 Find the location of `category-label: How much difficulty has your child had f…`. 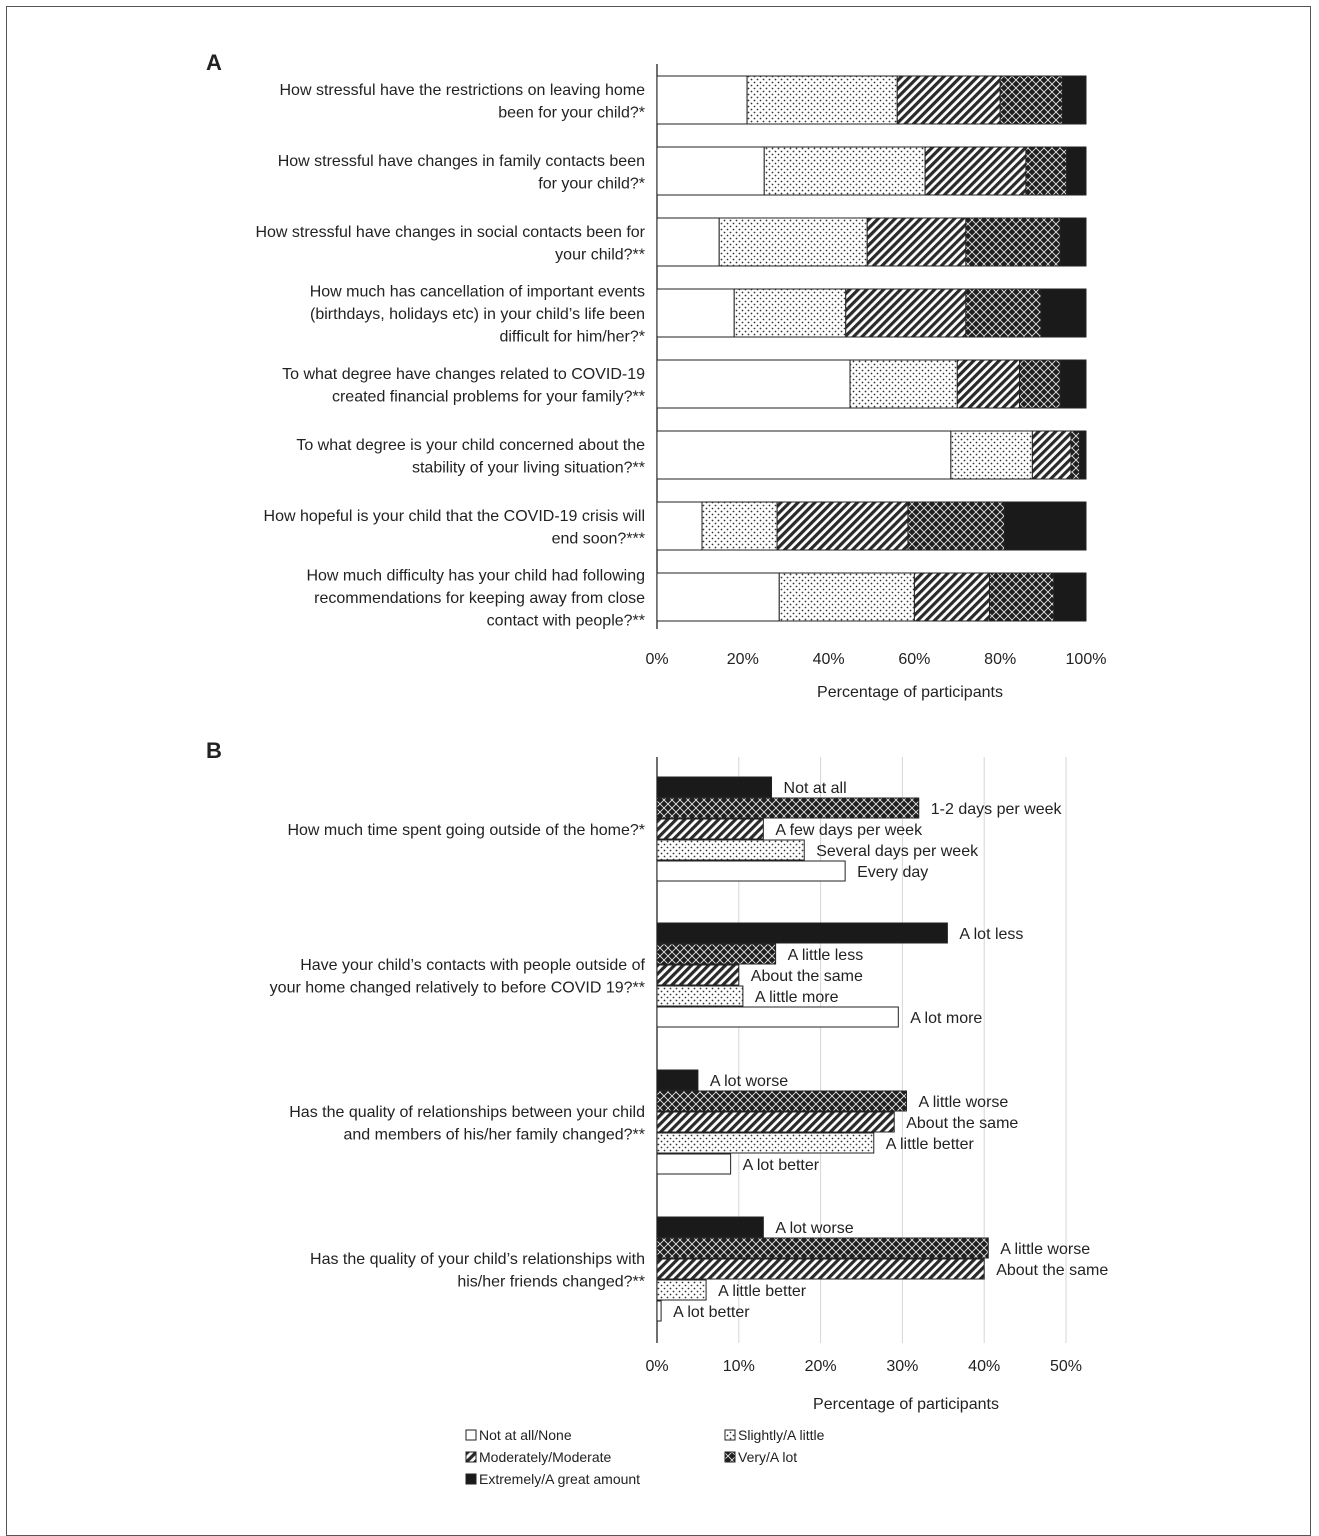

category-label: How much difficulty has your child had f… is located at coordinates (475, 576).